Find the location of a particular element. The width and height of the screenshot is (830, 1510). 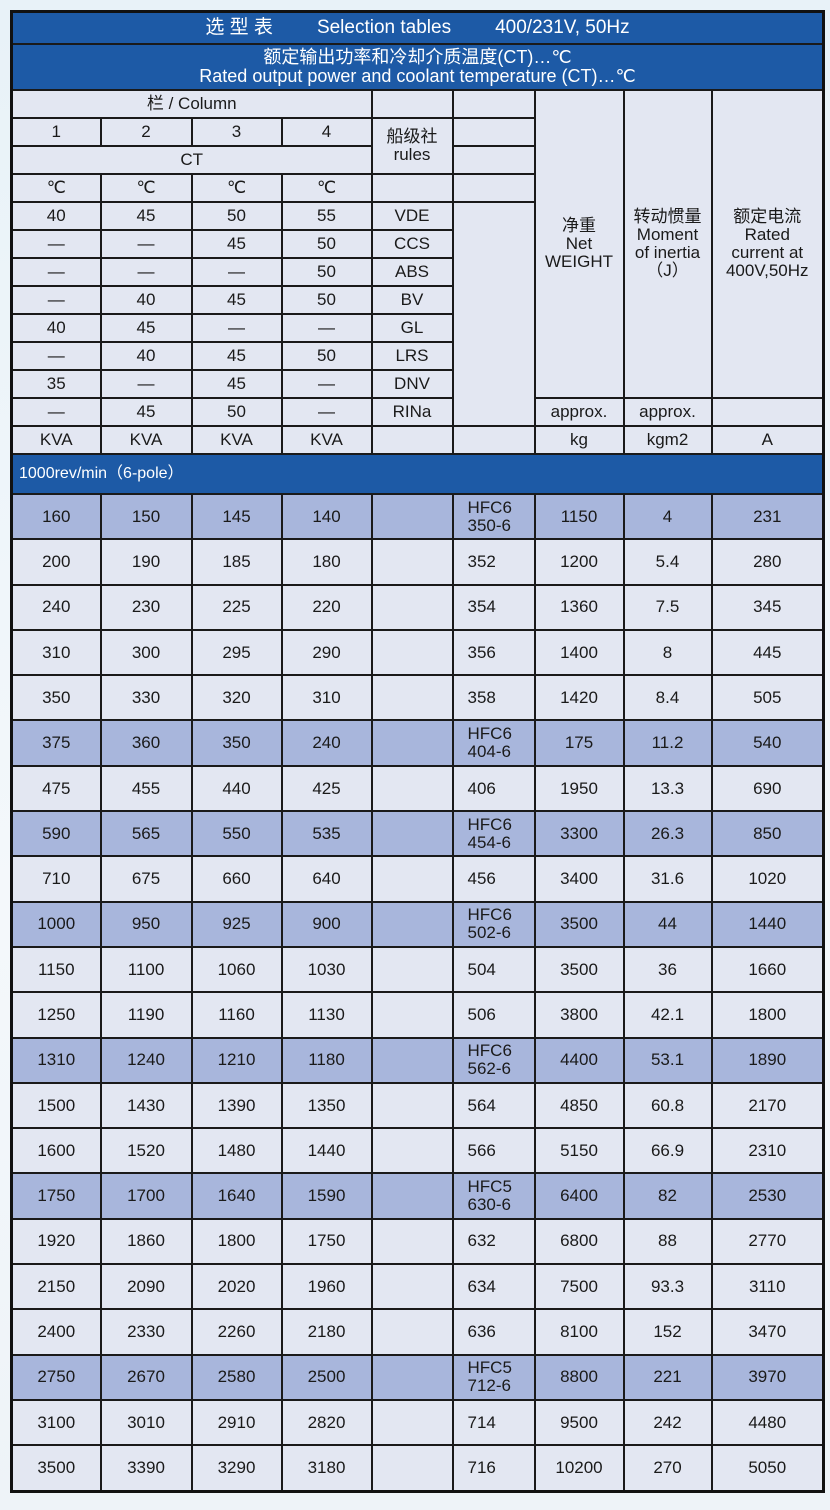

net-weight: 3500 is located at coordinates (579, 969).